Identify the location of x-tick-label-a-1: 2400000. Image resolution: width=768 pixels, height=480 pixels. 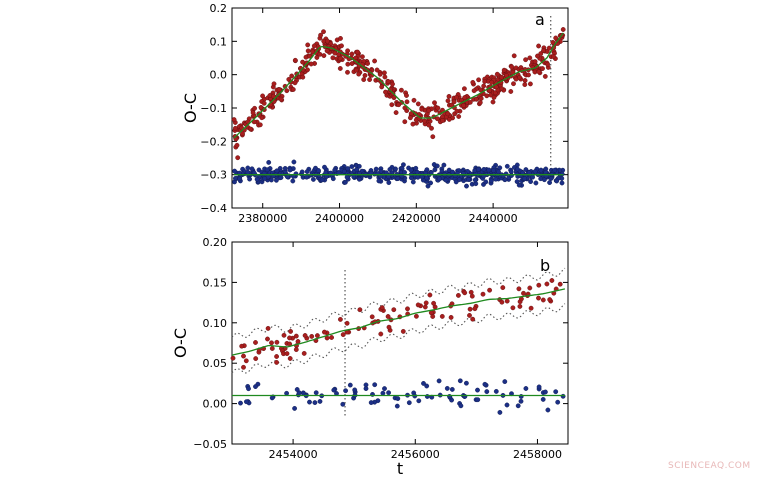
(339, 218).